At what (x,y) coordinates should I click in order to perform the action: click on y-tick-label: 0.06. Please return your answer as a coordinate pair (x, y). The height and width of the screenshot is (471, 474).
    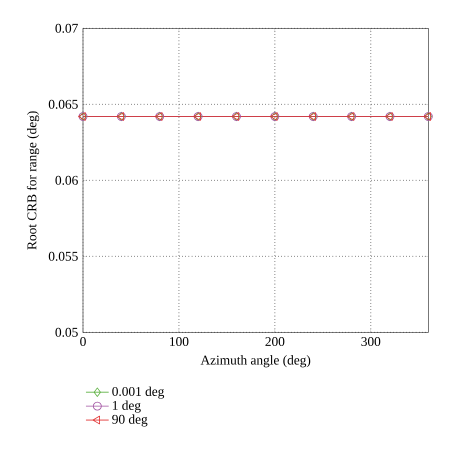
    Looking at the image, I should click on (66, 180).